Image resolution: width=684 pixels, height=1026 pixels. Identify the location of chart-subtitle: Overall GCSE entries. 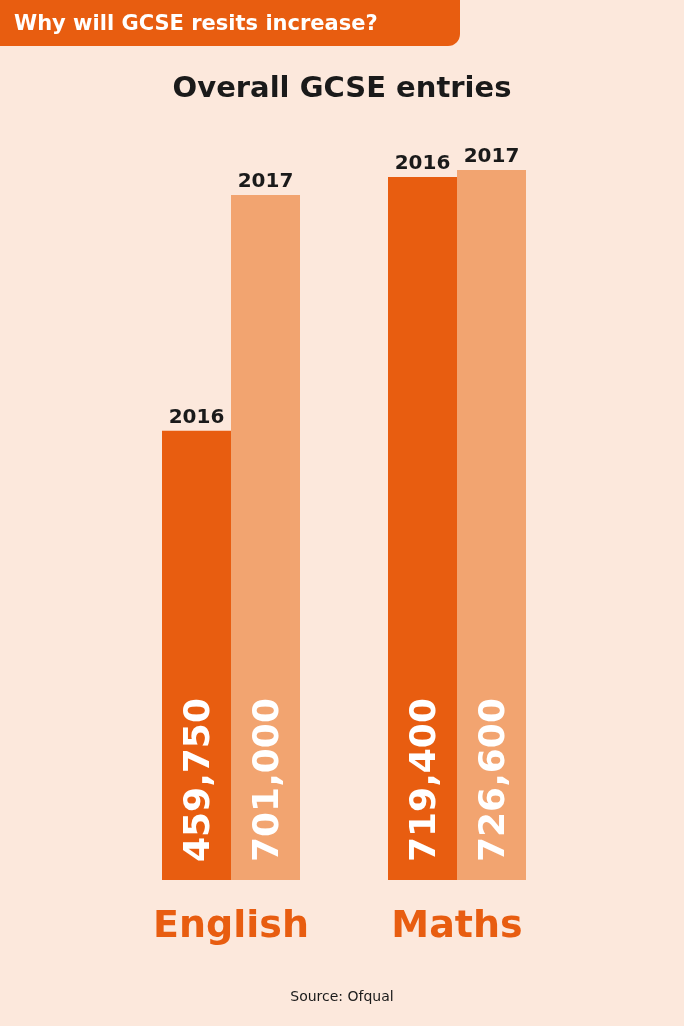
(342, 87).